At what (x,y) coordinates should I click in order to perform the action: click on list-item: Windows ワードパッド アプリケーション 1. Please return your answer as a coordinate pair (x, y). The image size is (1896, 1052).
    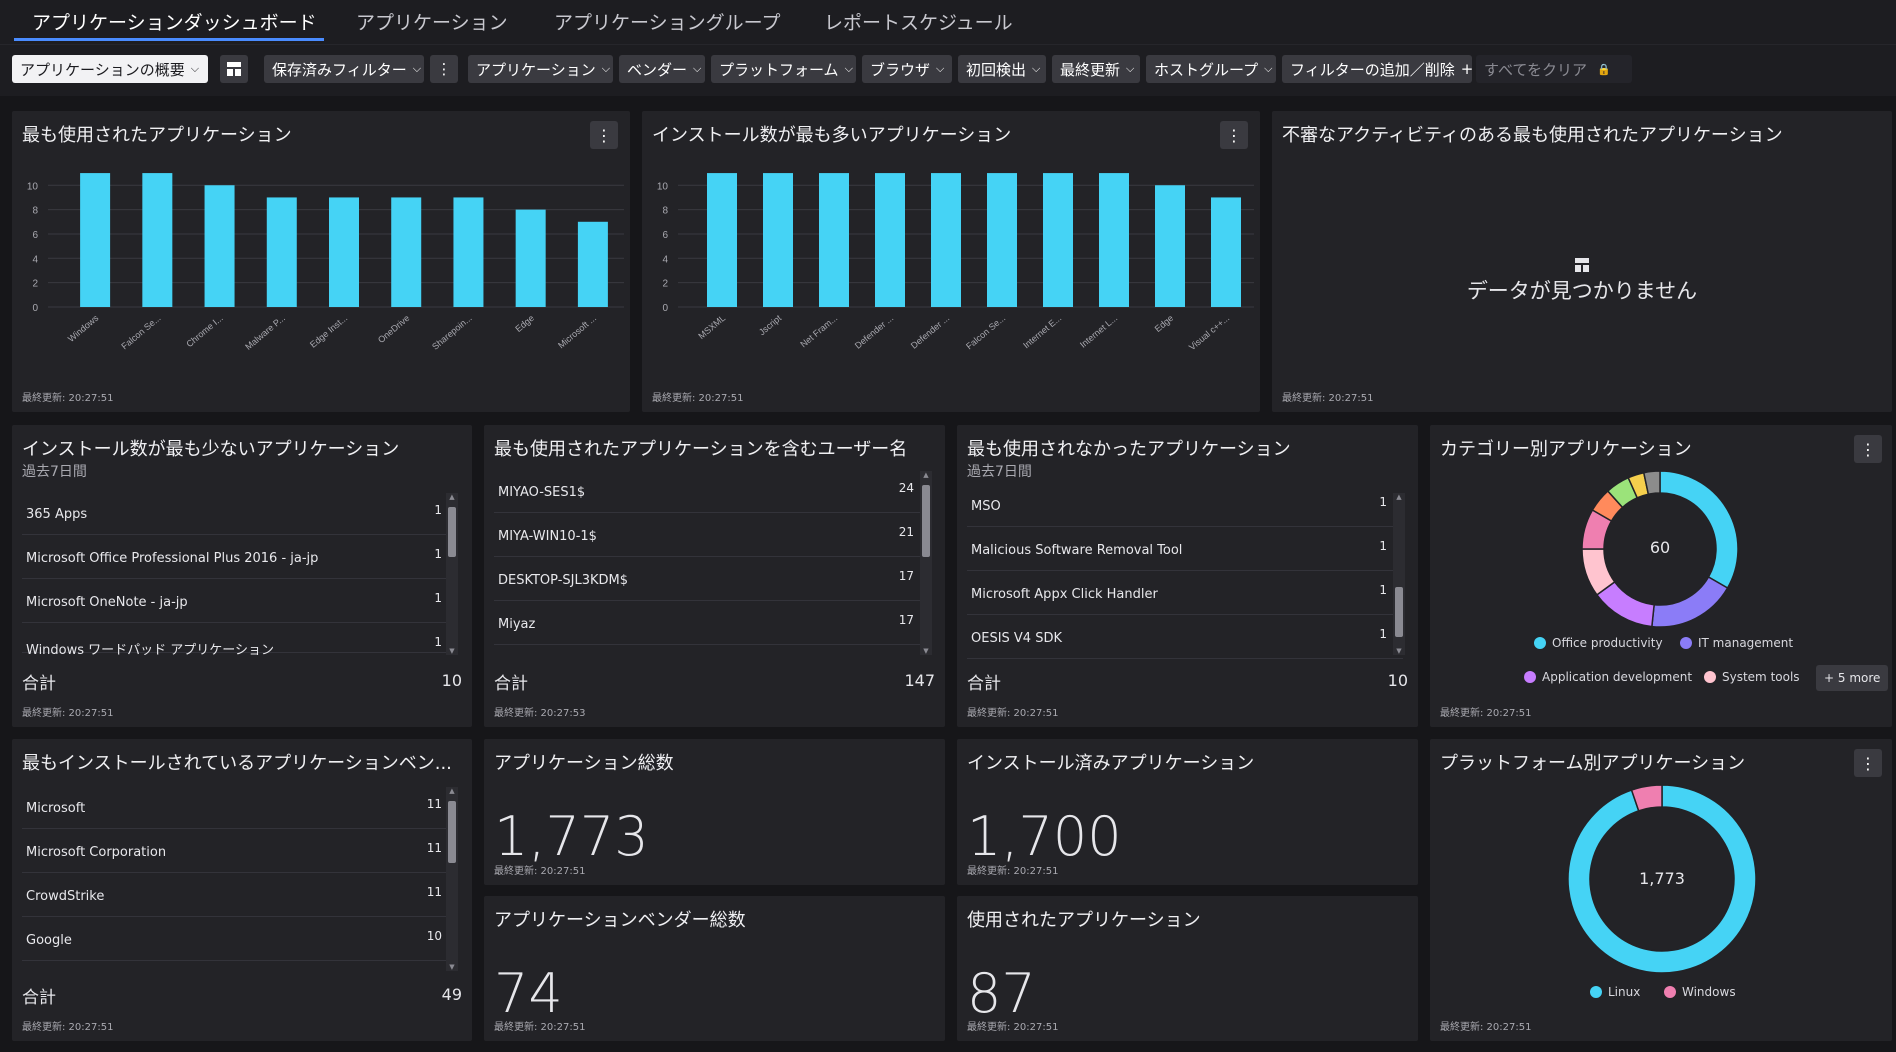
    Looking at the image, I should click on (240, 640).